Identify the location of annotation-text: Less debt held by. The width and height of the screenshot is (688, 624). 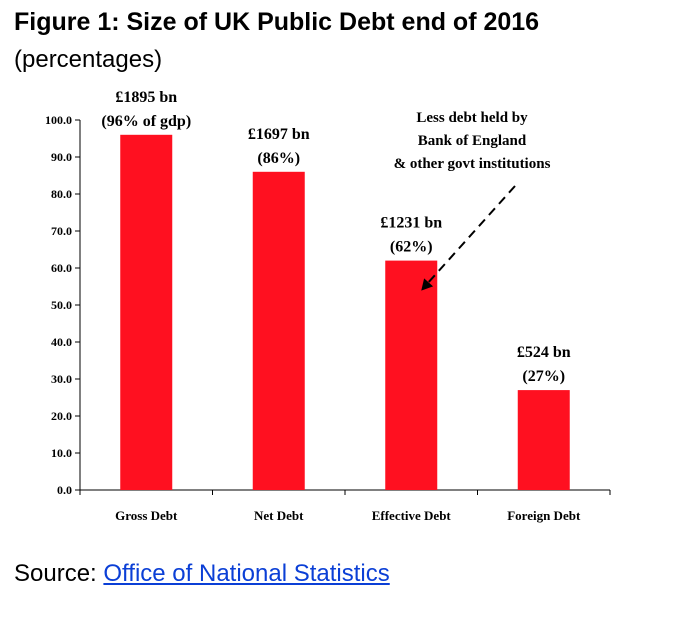
(472, 118).